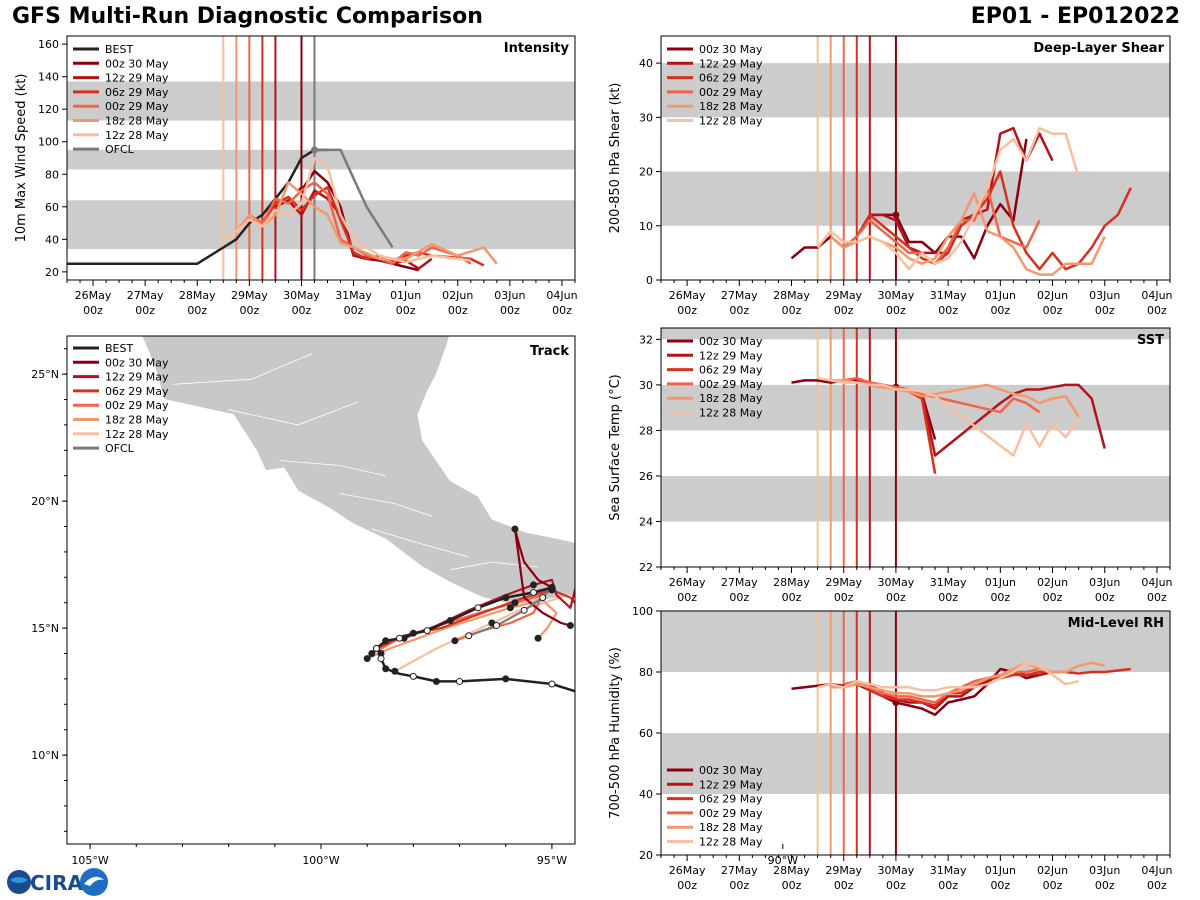 The image size is (1200, 900). Describe the element at coordinates (119, 348) in the screenshot. I see `track-legend-label: BEST` at that location.